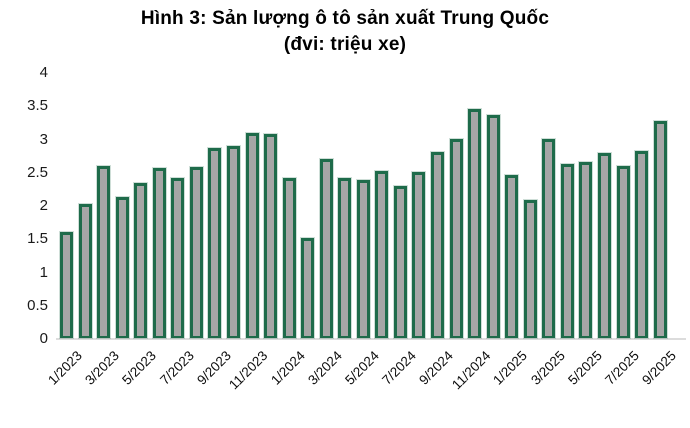 The width and height of the screenshot is (690, 428). What do you see at coordinates (325, 368) in the screenshot?
I see `x-tick-label: 3/2024` at bounding box center [325, 368].